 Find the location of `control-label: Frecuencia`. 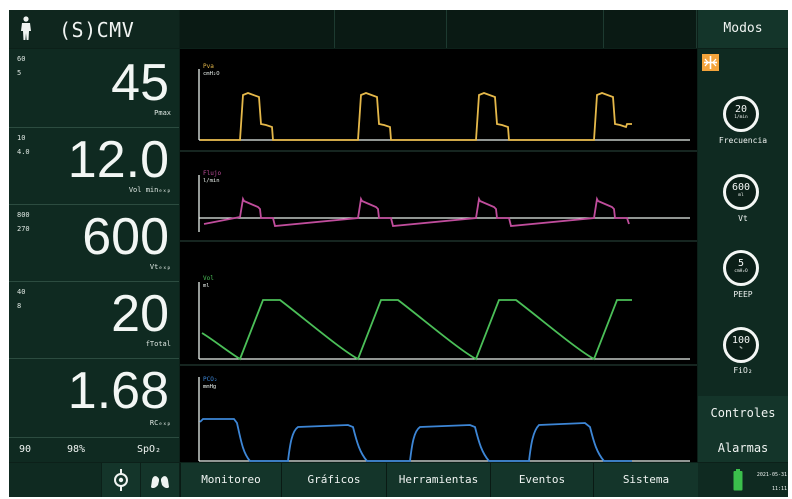

control-label: Frecuencia is located at coordinates (743, 140).